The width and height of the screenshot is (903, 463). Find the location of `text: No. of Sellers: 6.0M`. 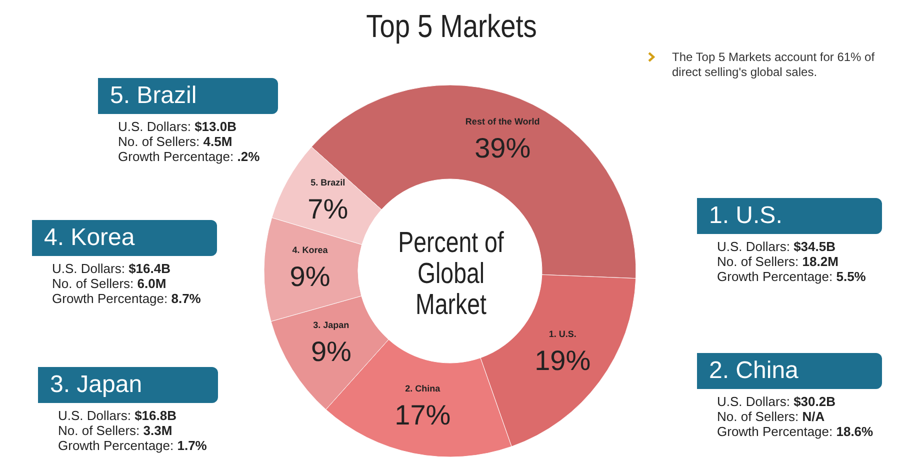

text: No. of Sellers: 6.0M is located at coordinates (109, 283).